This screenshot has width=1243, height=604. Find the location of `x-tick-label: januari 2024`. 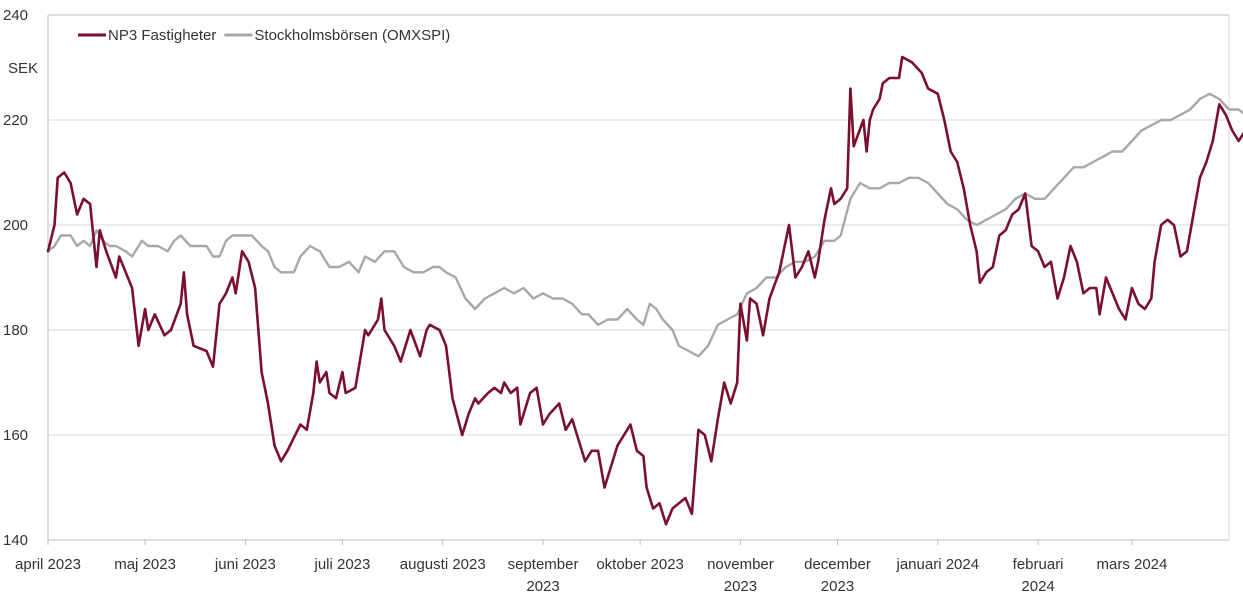

x-tick-label: januari 2024 is located at coordinates (938, 564).